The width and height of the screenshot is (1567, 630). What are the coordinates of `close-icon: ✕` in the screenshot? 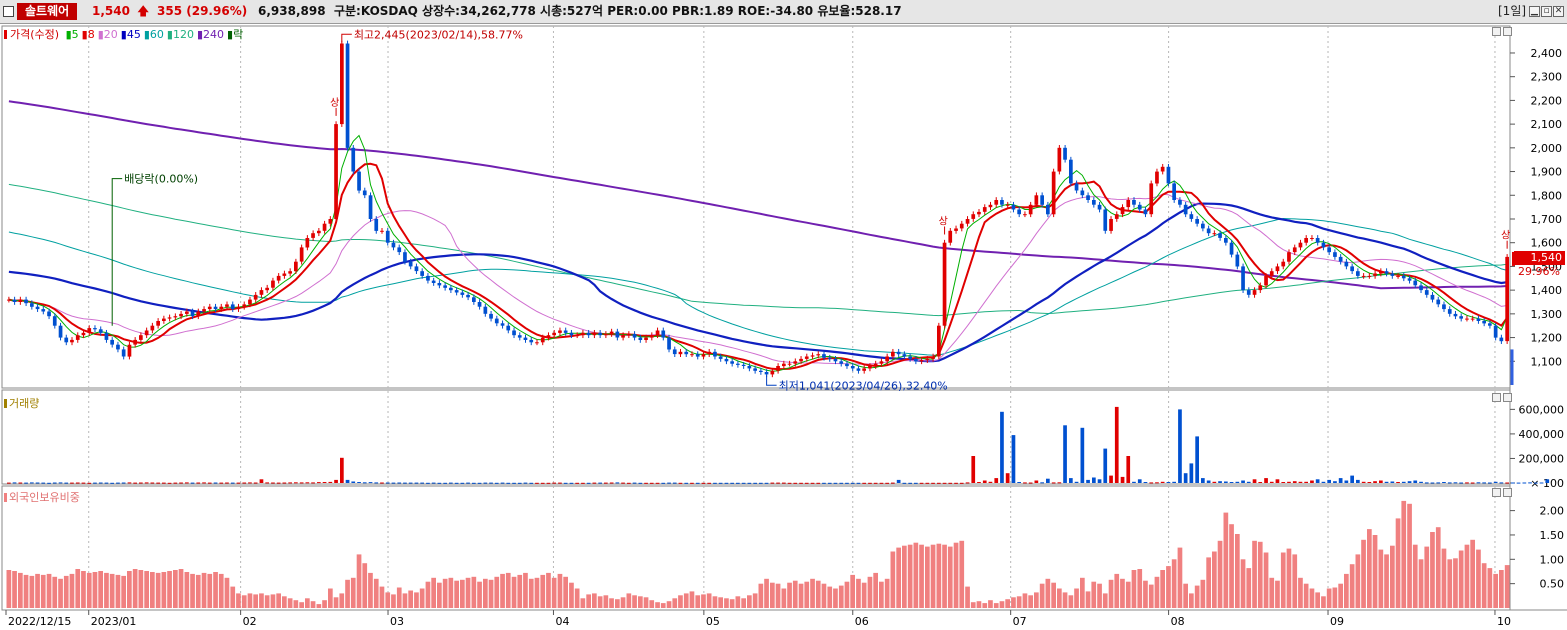 It's located at (1558, 11).